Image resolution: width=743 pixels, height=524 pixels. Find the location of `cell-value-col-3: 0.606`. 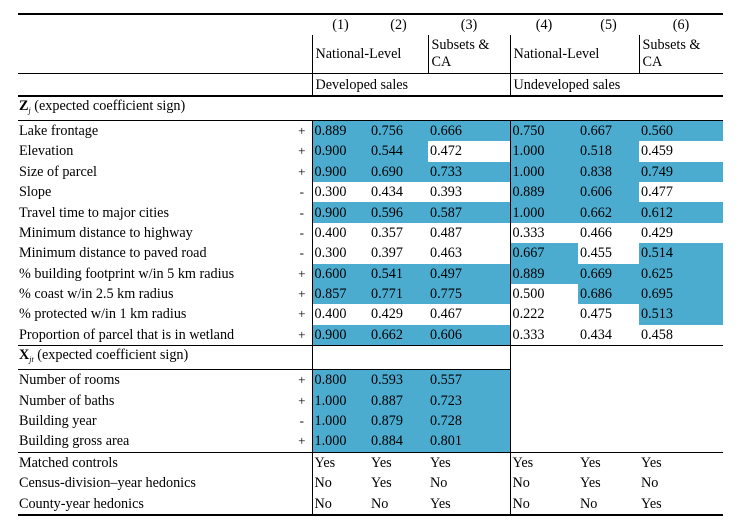

cell-value-col-3: 0.606 is located at coordinates (469, 335).